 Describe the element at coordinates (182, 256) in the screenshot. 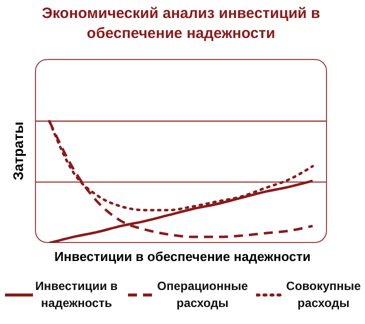

I see `x-axis-title: Инвестиции в обеспечение надежности` at that location.